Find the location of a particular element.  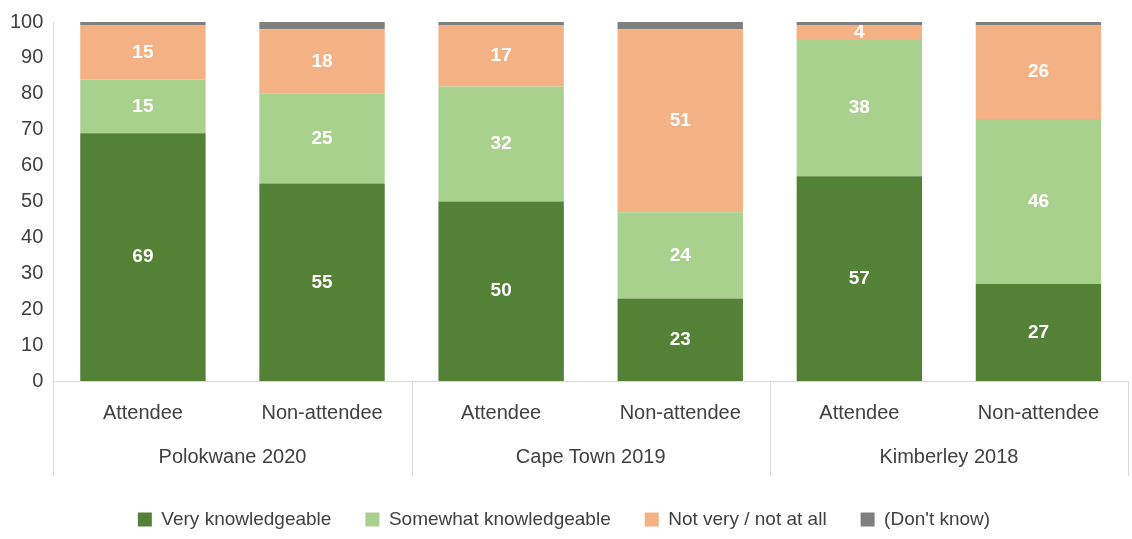

legend-label: (Don't know) is located at coordinates (937, 518).